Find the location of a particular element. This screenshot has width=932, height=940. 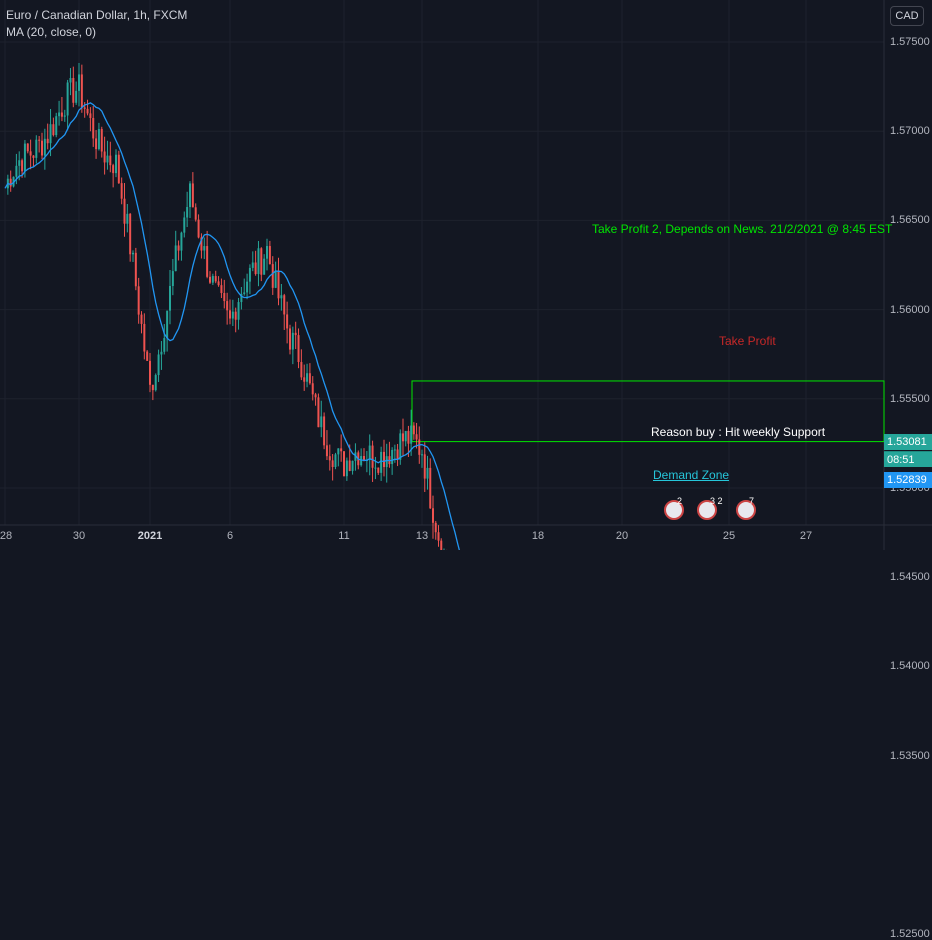

y-tick-label: 1.54000 is located at coordinates (910, 666).